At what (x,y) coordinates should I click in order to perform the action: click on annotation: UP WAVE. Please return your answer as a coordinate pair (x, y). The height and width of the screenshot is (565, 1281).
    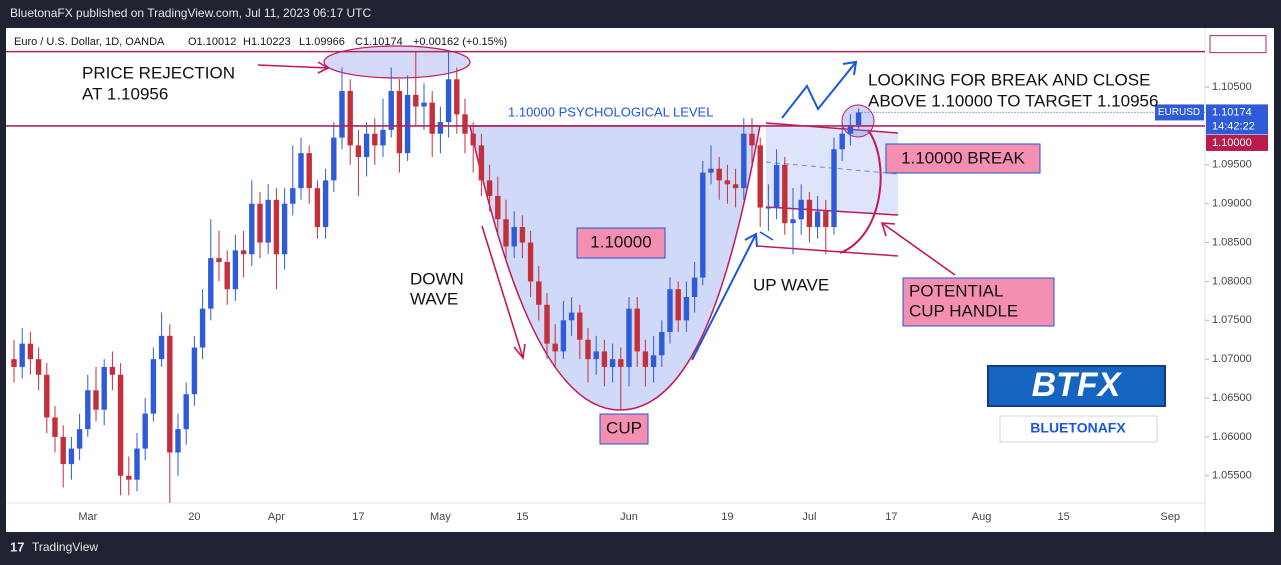
    Looking at the image, I should click on (791, 284).